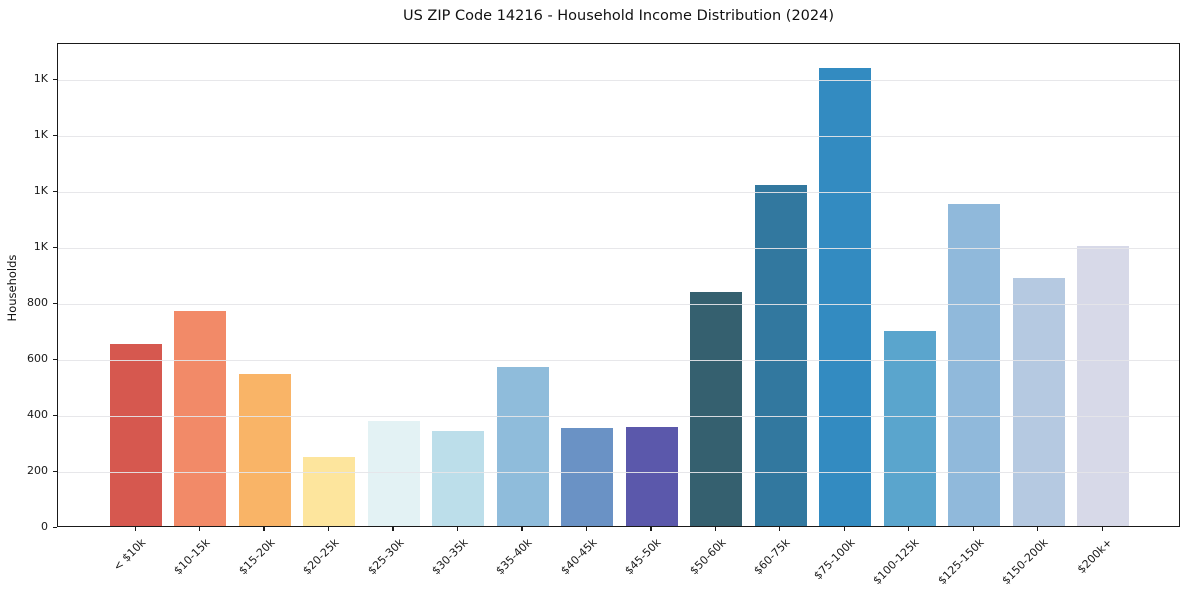 The width and height of the screenshot is (1189, 590). Describe the element at coordinates (37, 415) in the screenshot. I see `y-tick-label: 400` at that location.